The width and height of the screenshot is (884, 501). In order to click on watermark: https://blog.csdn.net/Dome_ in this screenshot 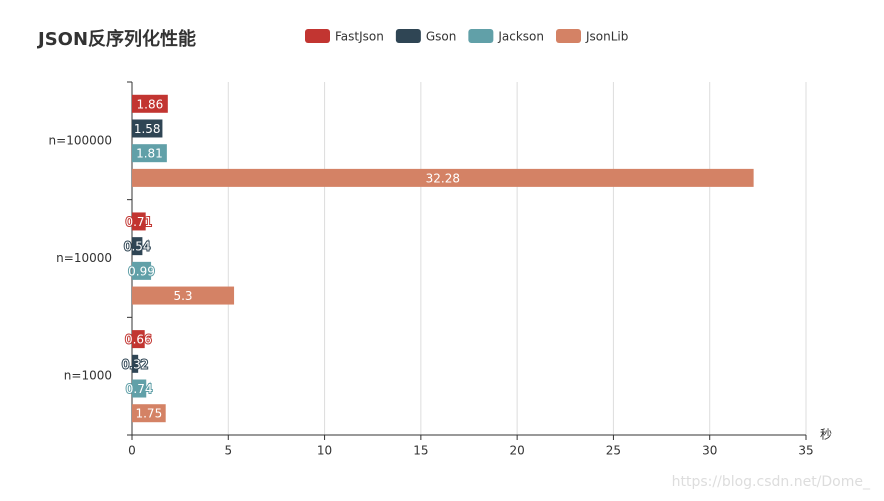, I will do `click(771, 482)`.